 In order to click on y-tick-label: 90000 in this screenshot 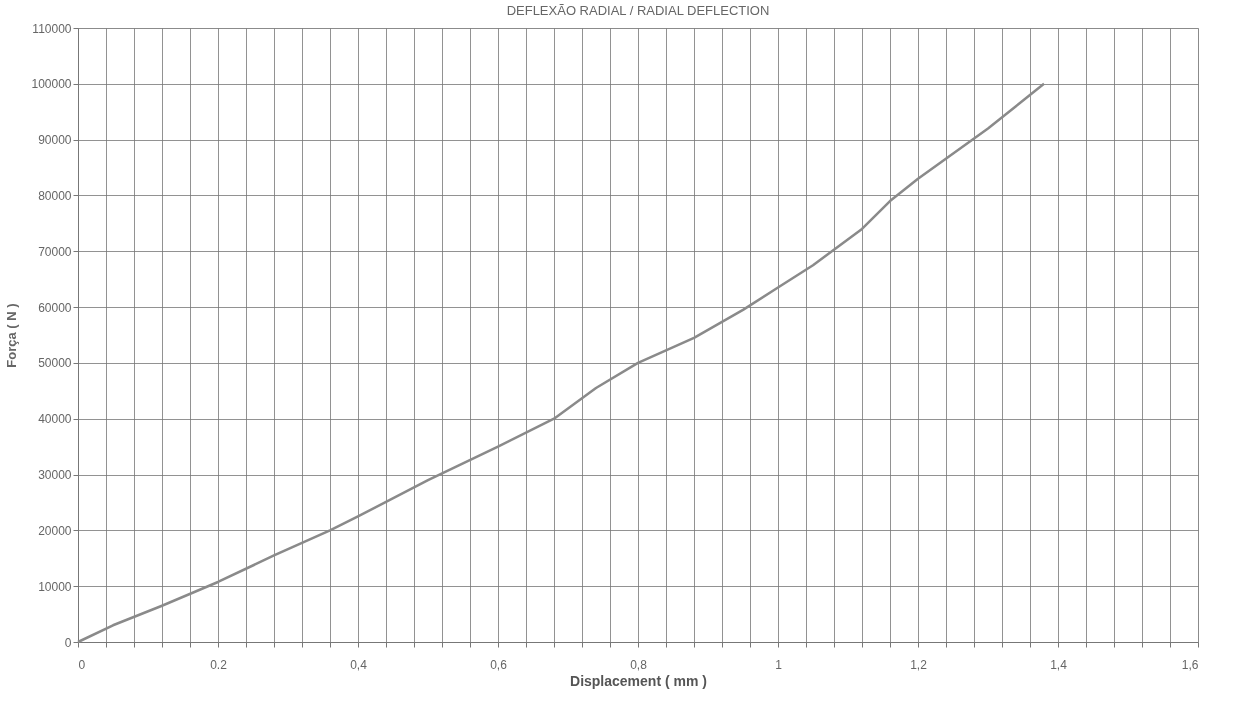, I will do `click(55, 140)`.